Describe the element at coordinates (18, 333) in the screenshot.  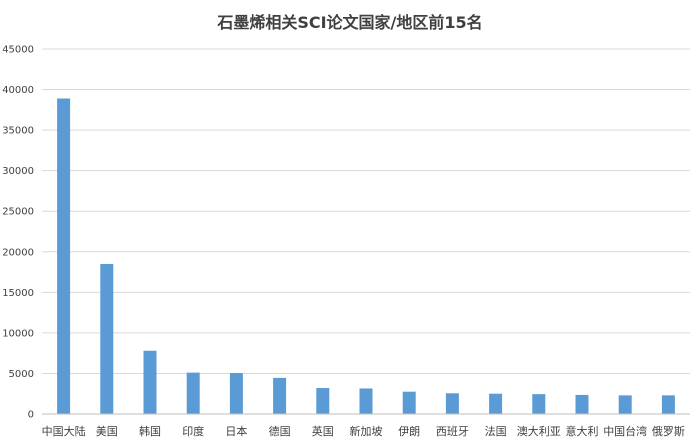
I see `y-tick-label: 10000` at that location.